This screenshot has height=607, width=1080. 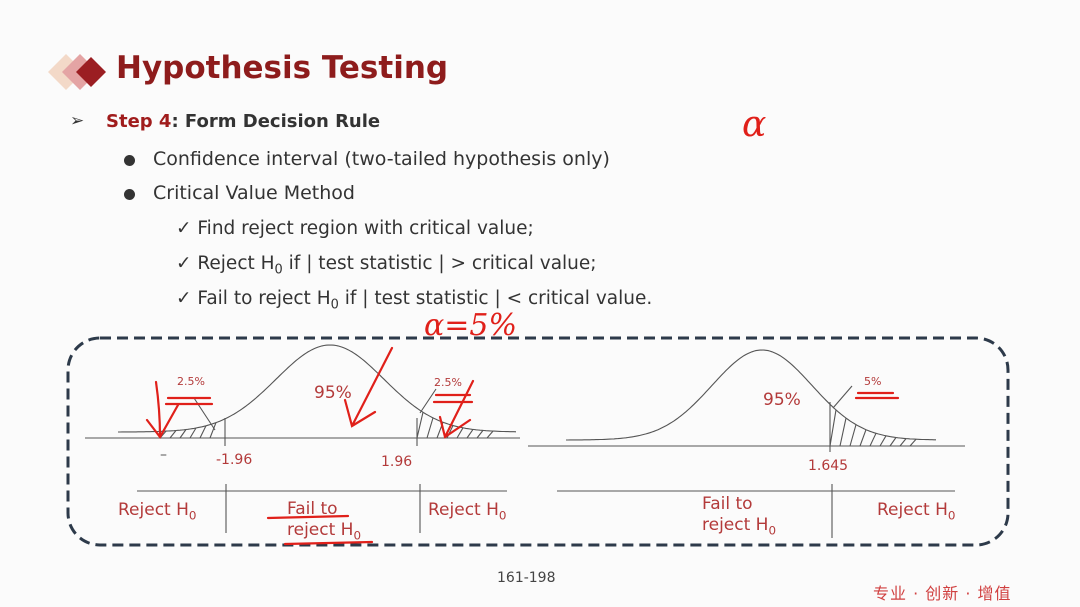 I want to click on page-number: 161-198, so click(x=526, y=578).